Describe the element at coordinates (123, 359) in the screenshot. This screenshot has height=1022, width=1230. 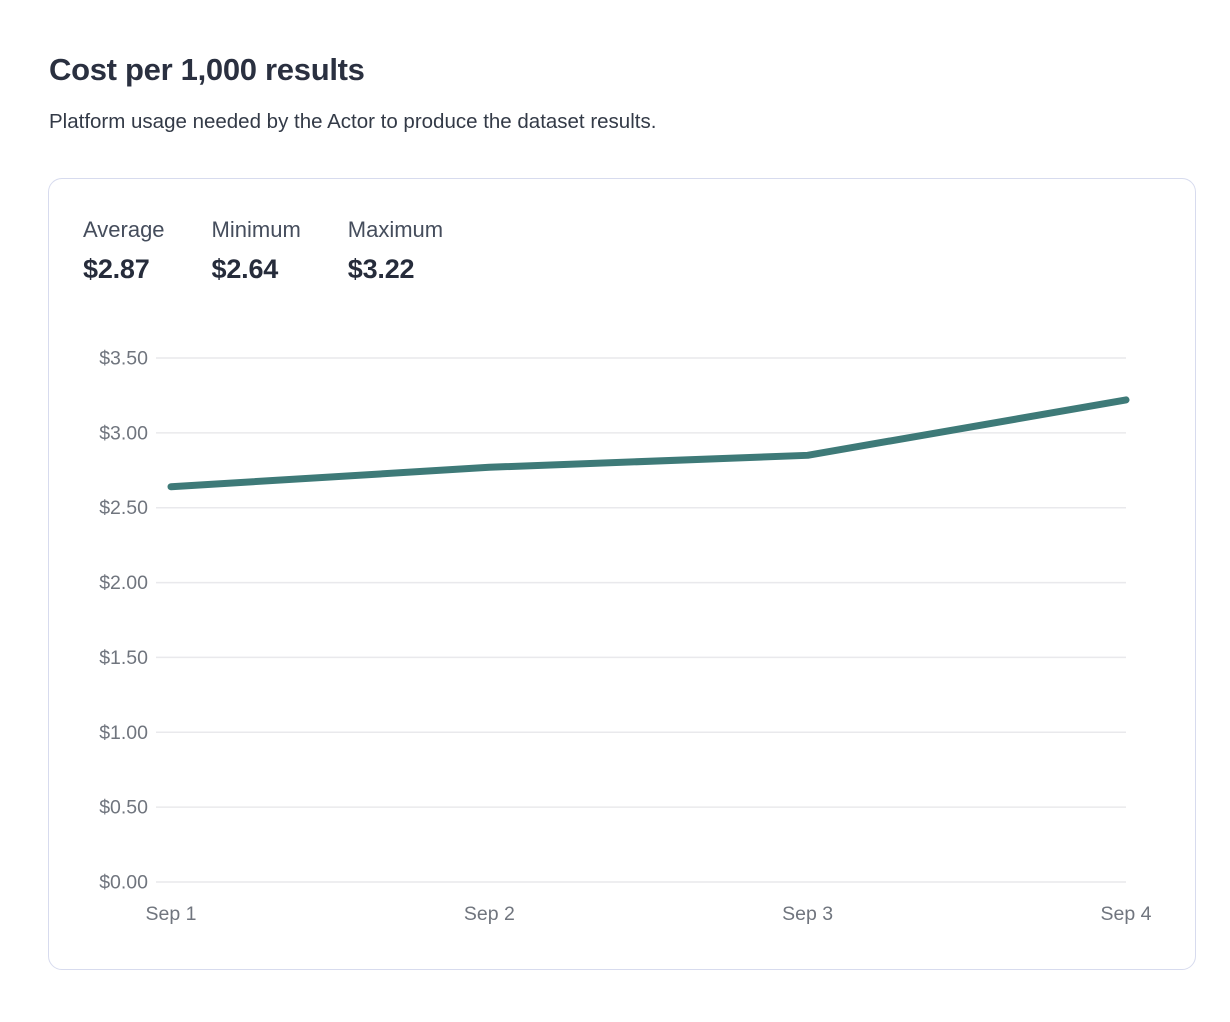
I see `y-axis-tick-label: $3.50` at that location.